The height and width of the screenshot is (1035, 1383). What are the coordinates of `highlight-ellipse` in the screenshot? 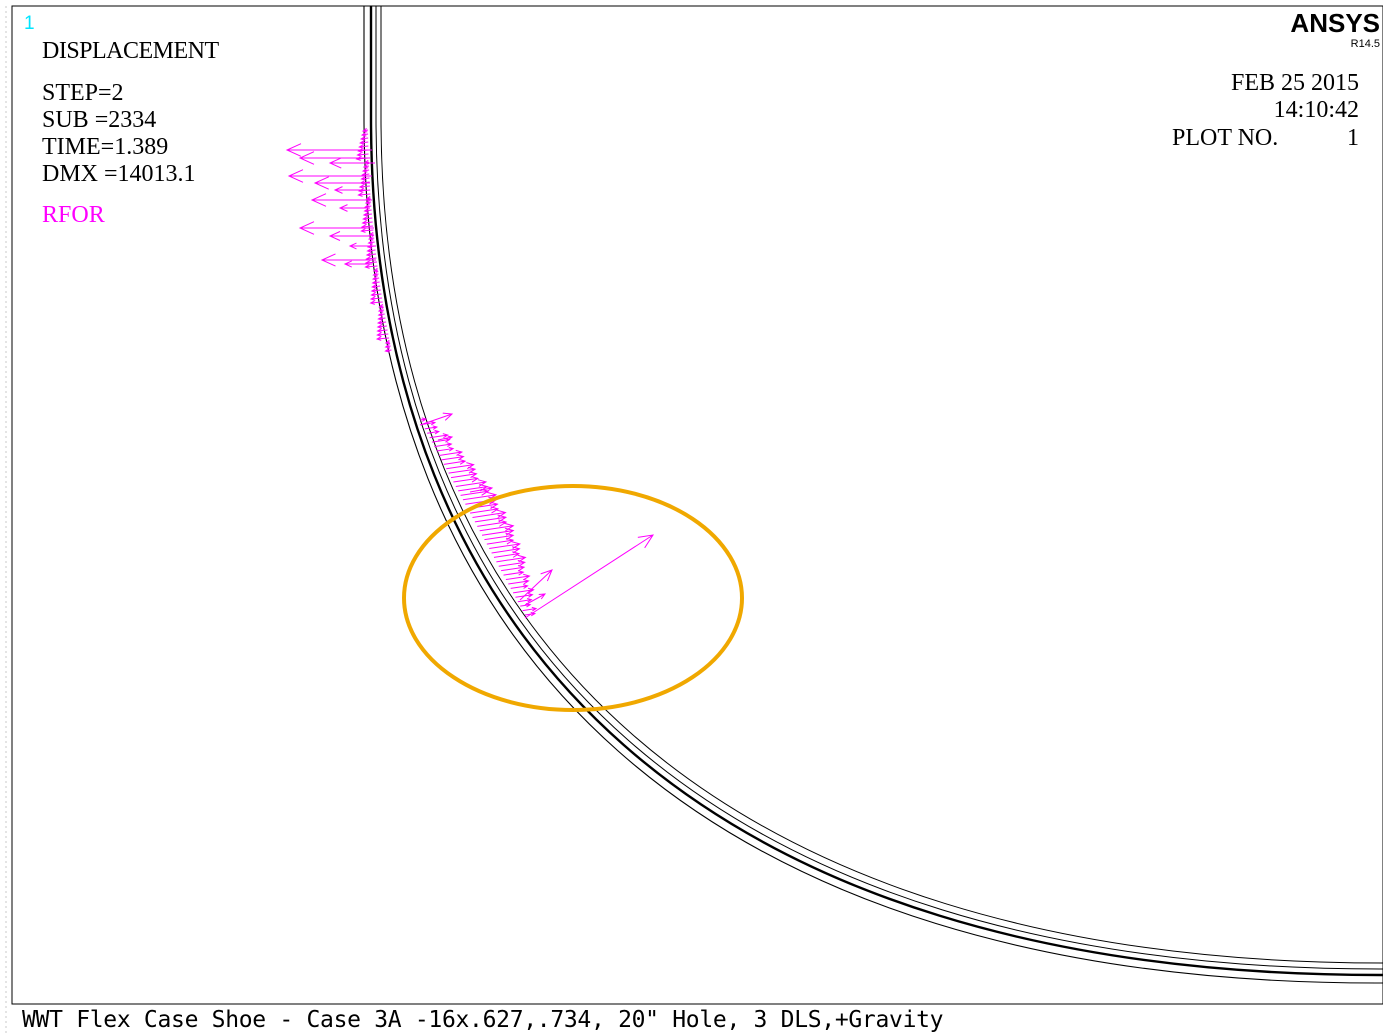 It's located at (573, 598).